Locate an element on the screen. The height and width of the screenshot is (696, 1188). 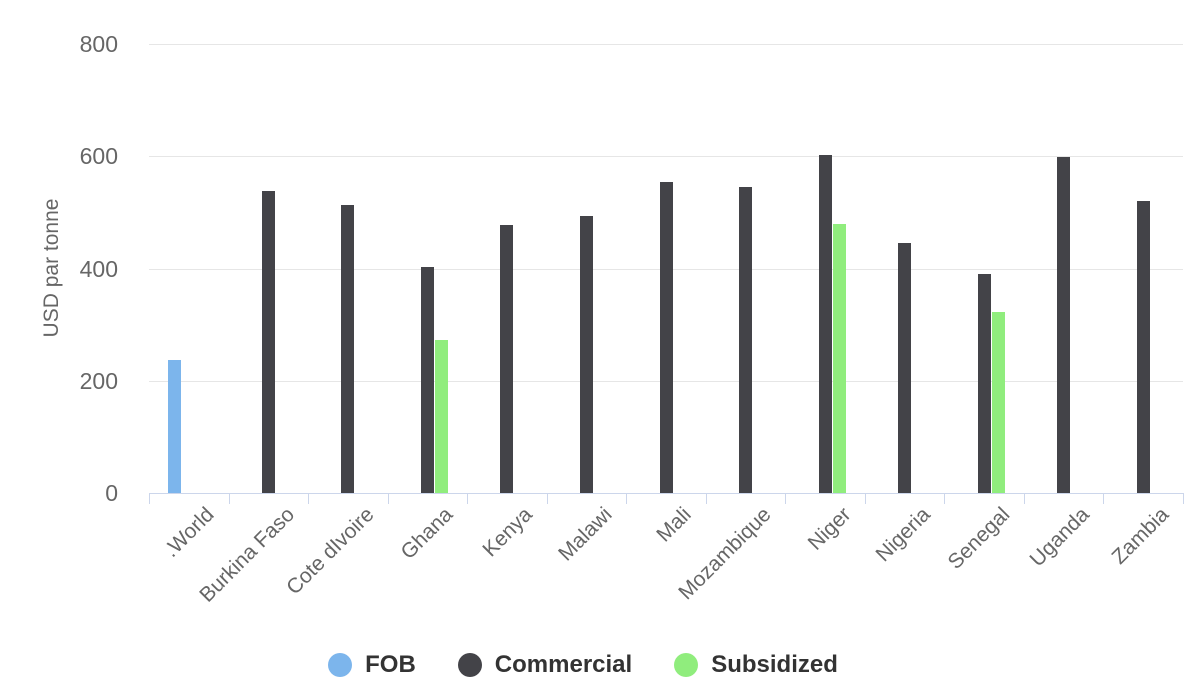
y-tick-label-800: 800 is located at coordinates (98, 44).